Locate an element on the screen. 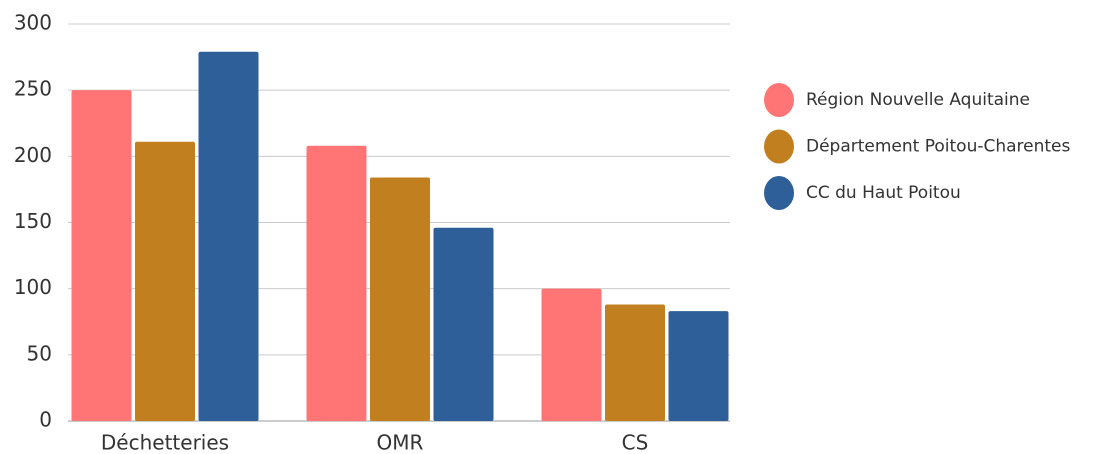 The height and width of the screenshot is (454, 1110). legend-label: CC du Haut Poitou is located at coordinates (883, 193).